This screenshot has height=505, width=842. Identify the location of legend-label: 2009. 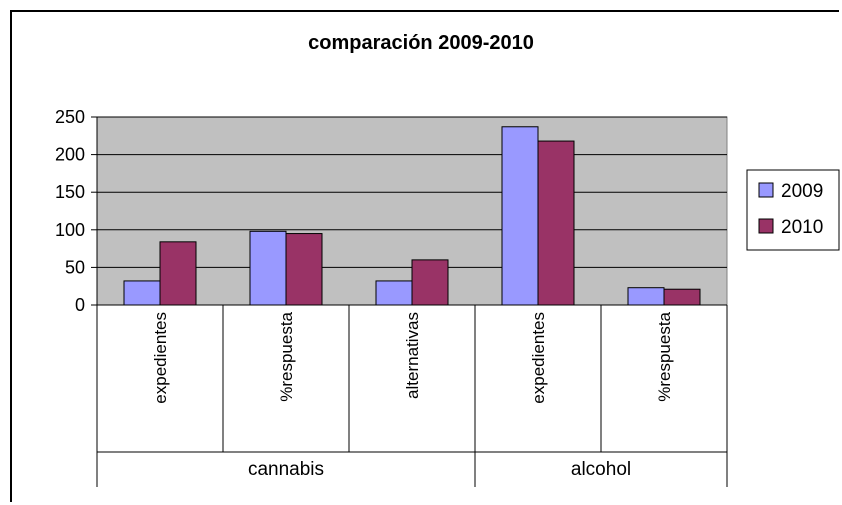
(802, 191).